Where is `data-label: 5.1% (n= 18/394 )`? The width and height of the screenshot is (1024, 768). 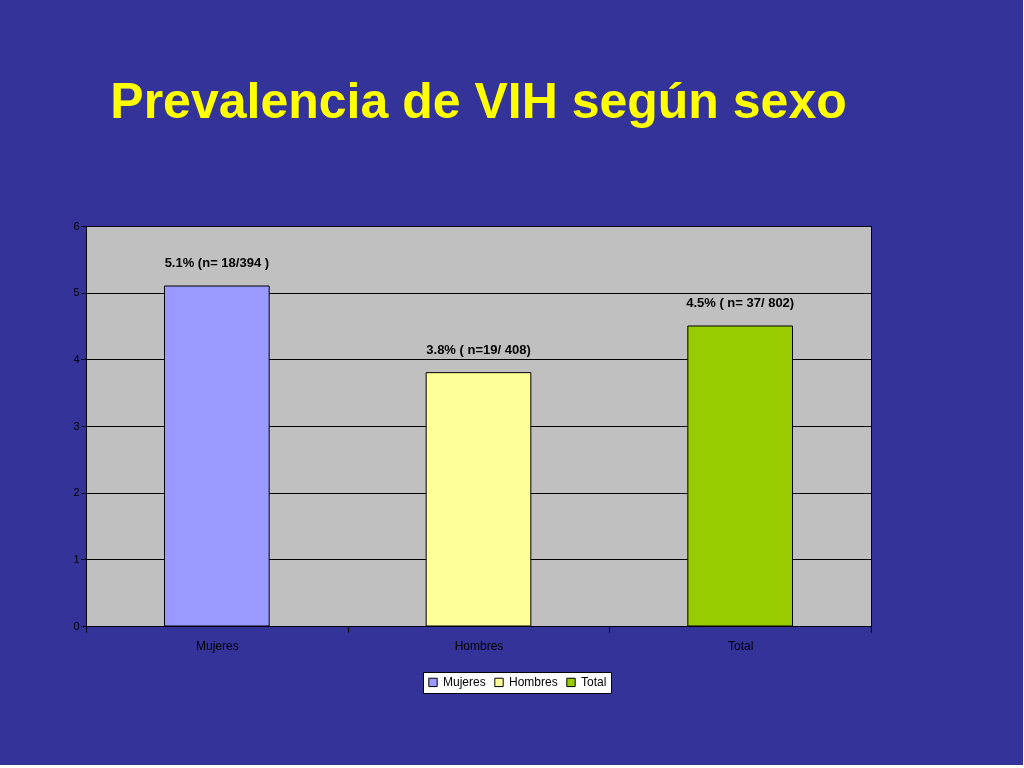
data-label: 5.1% (n= 18/394 ) is located at coordinates (217, 262).